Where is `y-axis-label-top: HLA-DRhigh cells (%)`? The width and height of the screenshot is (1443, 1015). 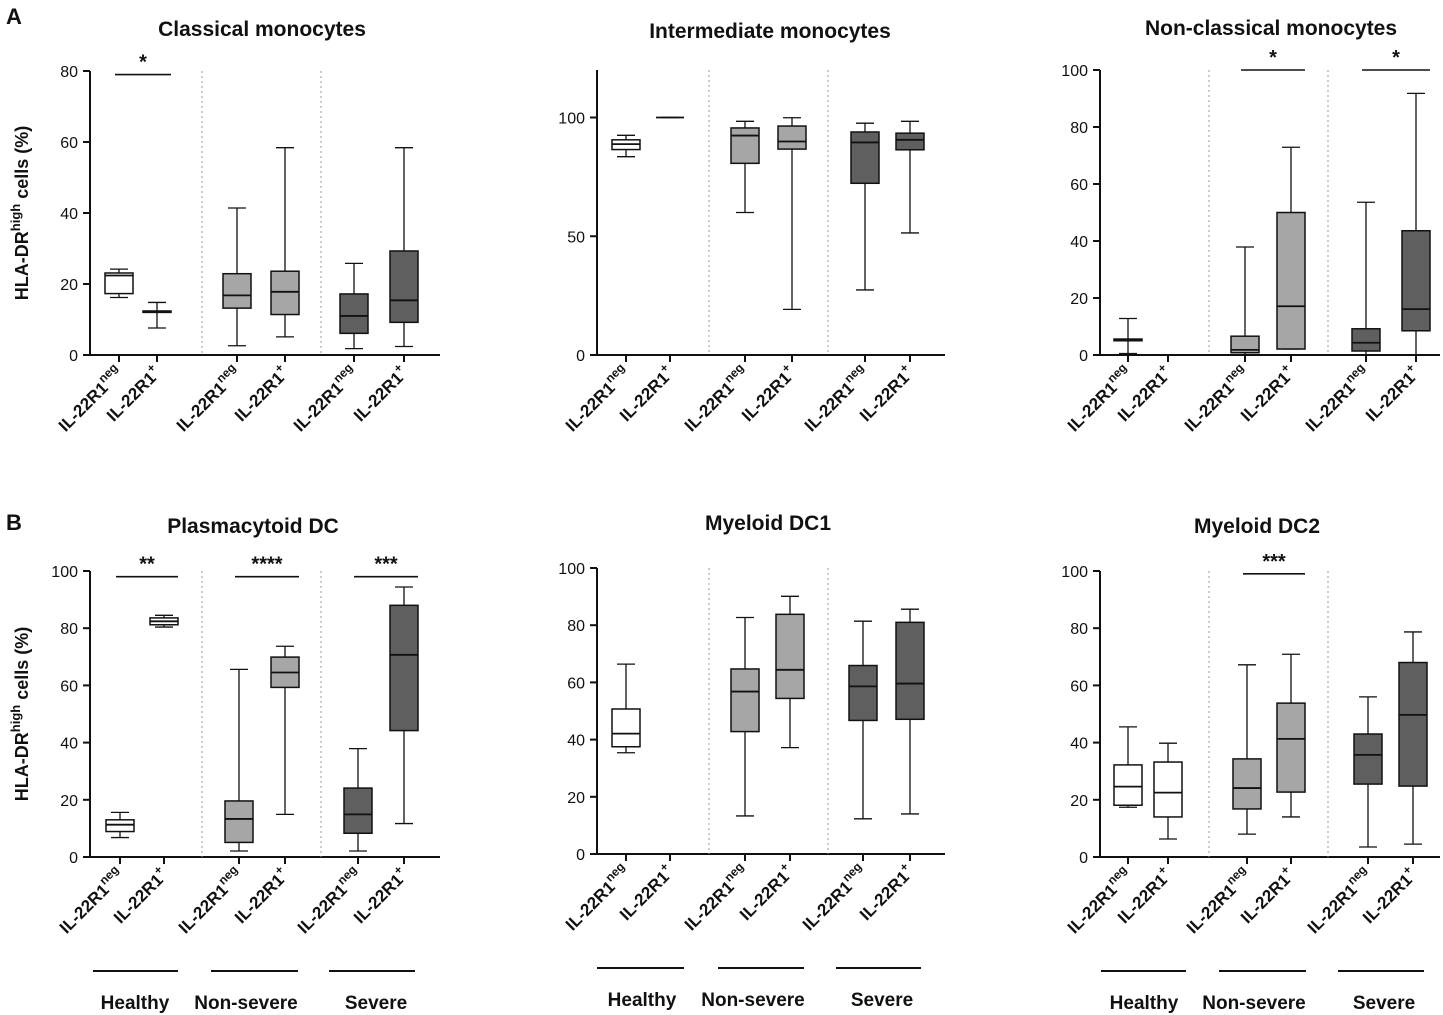 y-axis-label-top: HLA-DRhigh cells (%) is located at coordinates (20, 213).